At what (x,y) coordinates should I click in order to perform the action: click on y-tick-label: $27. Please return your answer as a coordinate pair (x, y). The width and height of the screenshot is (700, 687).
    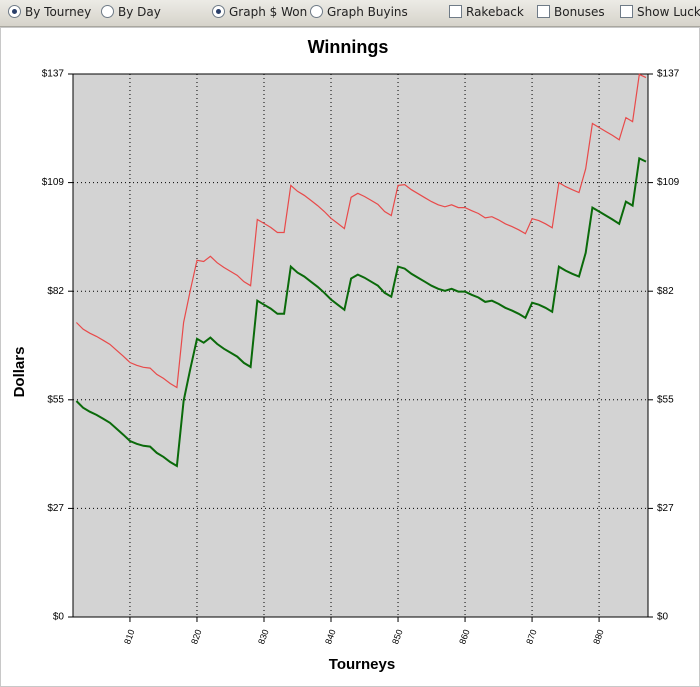
    Looking at the image, I should click on (55, 508).